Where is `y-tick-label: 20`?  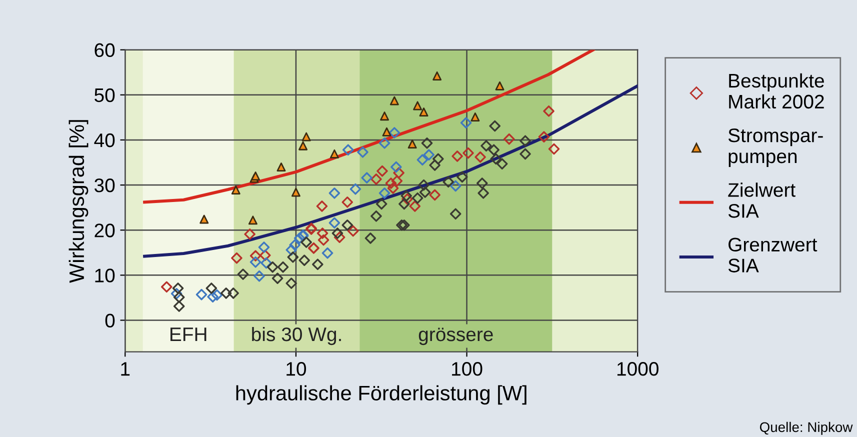 y-tick-label: 20 is located at coordinates (104, 231).